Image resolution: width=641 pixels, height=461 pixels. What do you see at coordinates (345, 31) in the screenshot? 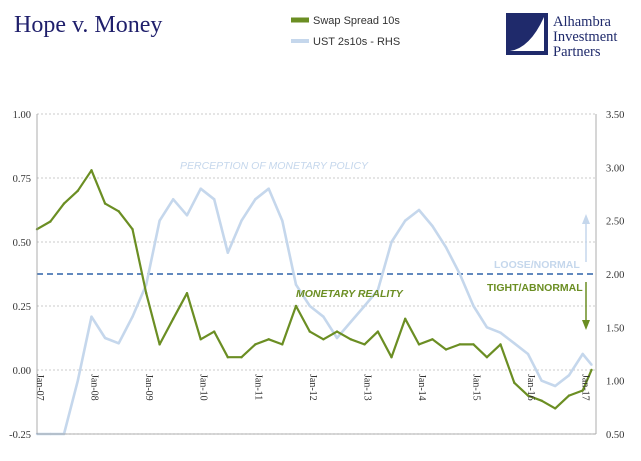
I see `legend: Swap Spread 10s UST 2s10s - RHS` at bounding box center [345, 31].